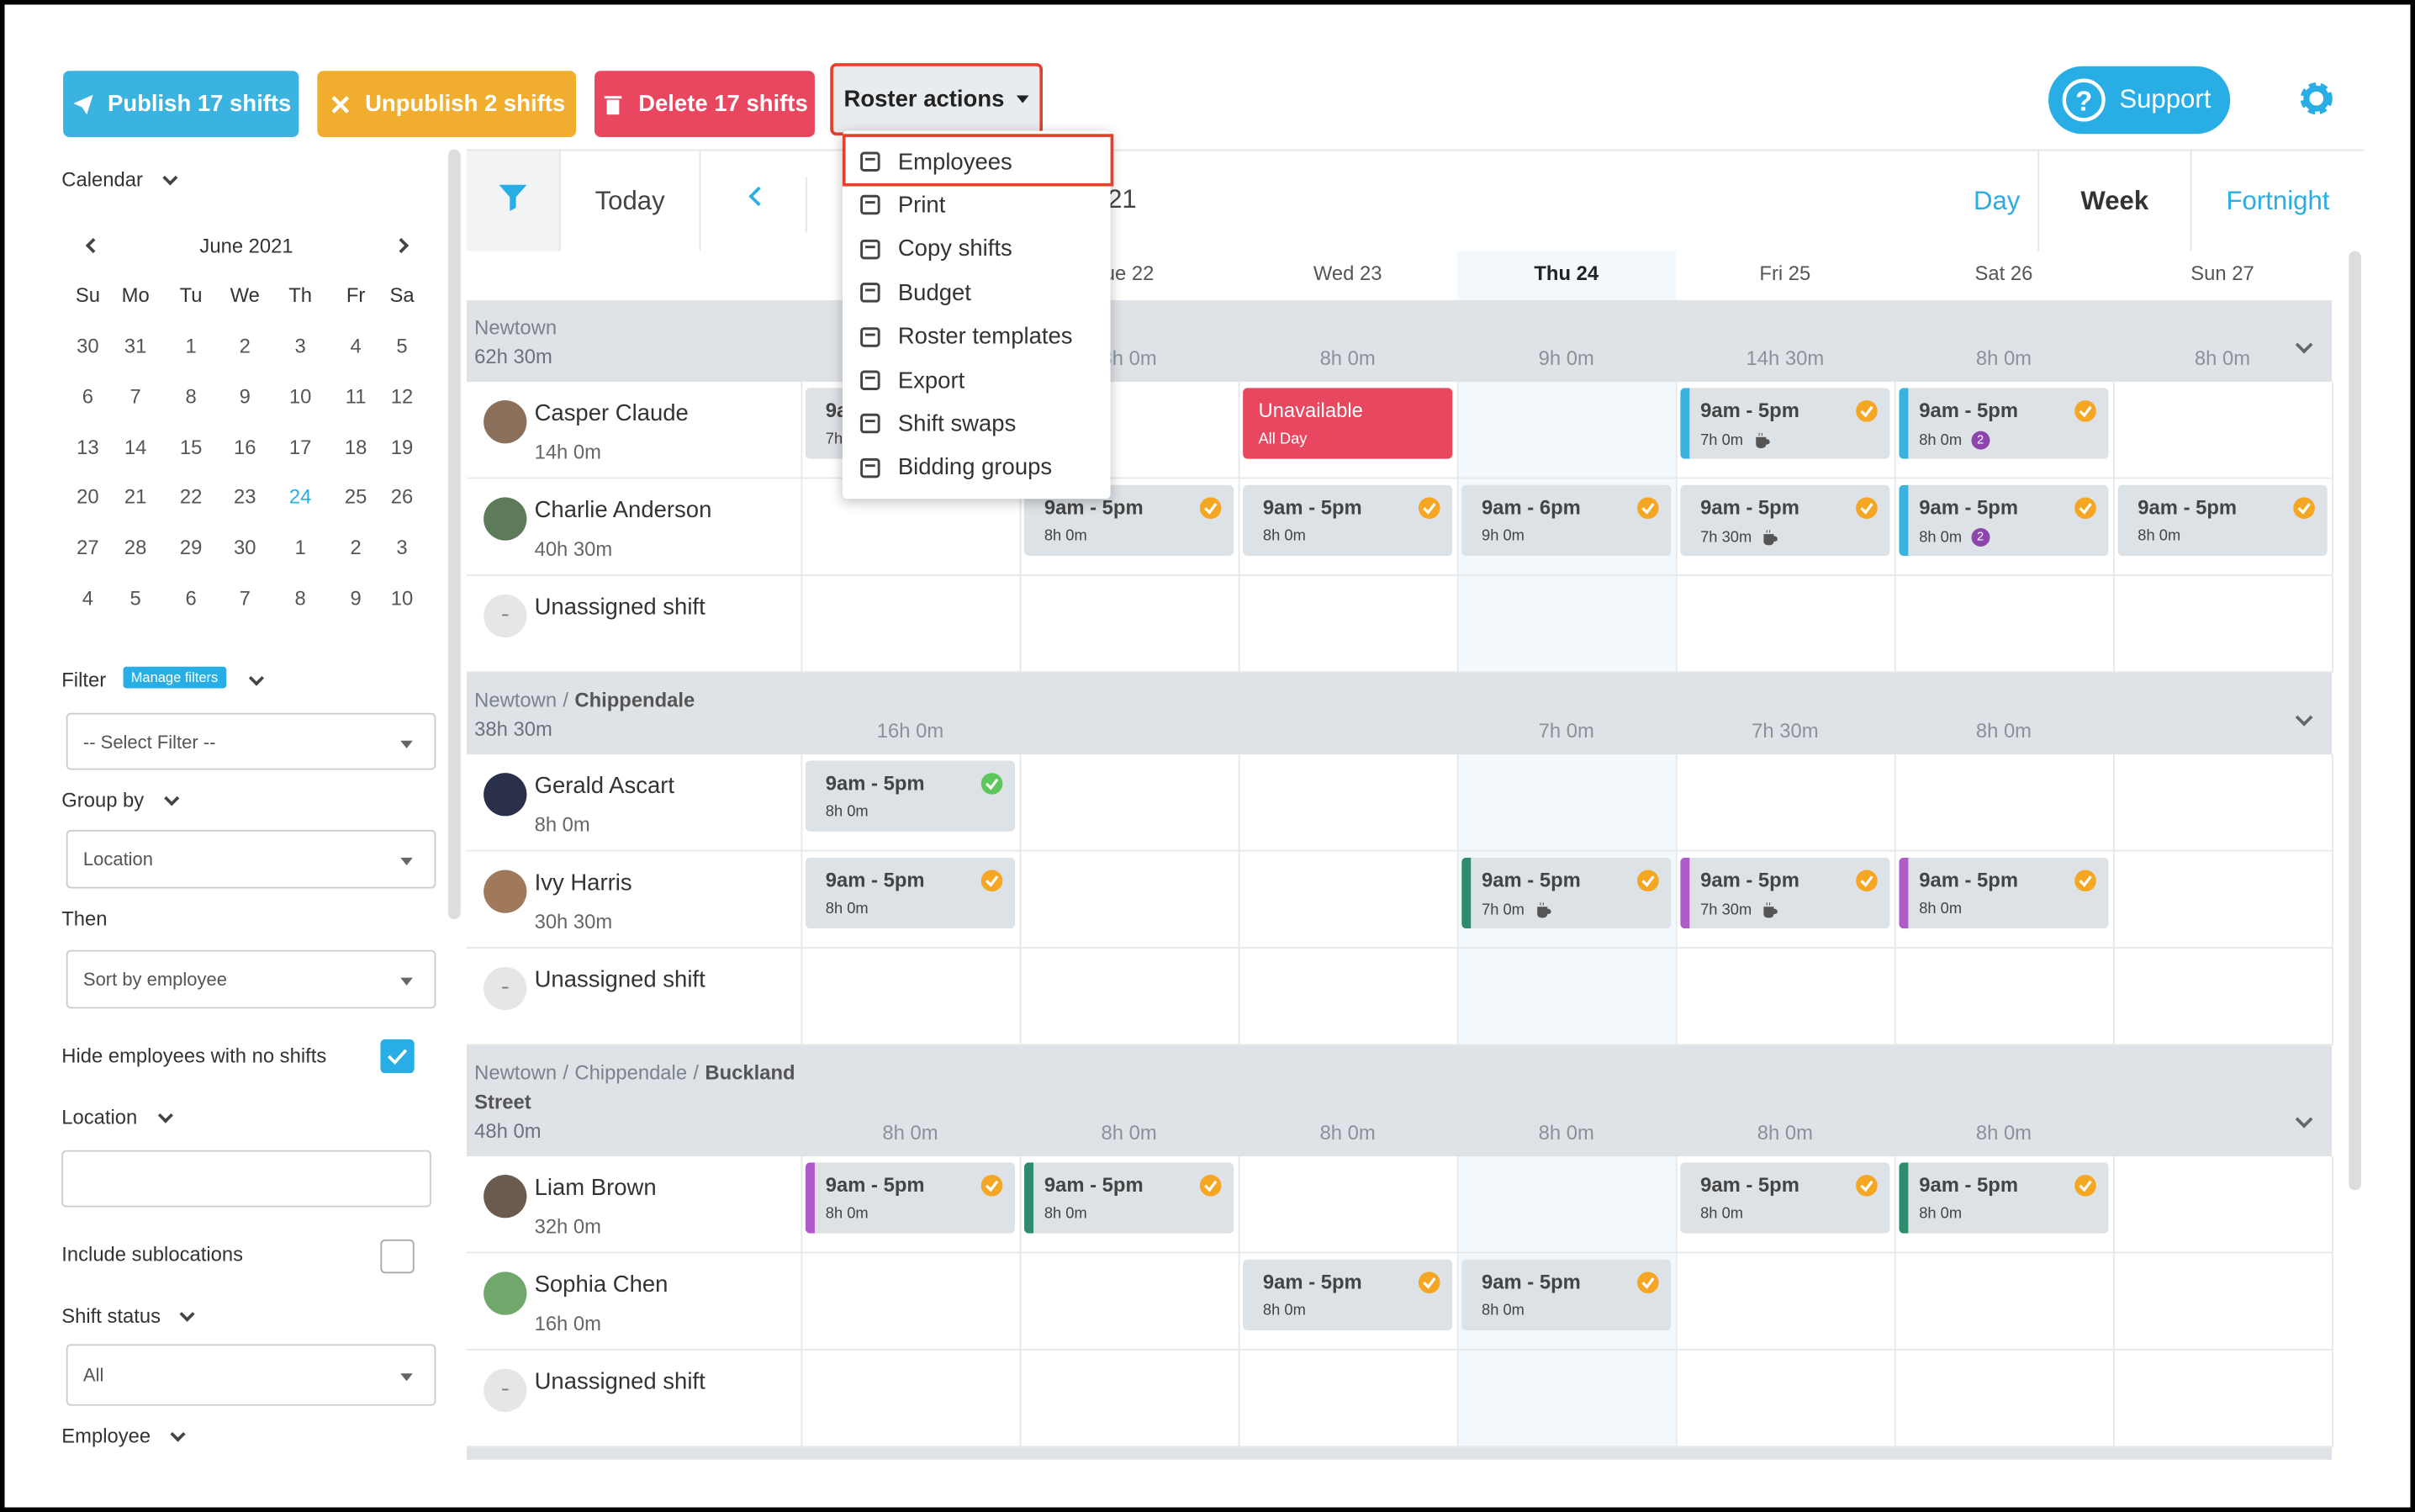 The width and height of the screenshot is (2415, 1512). Describe the element at coordinates (1997, 200) in the screenshot. I see `view-tab: Day` at that location.